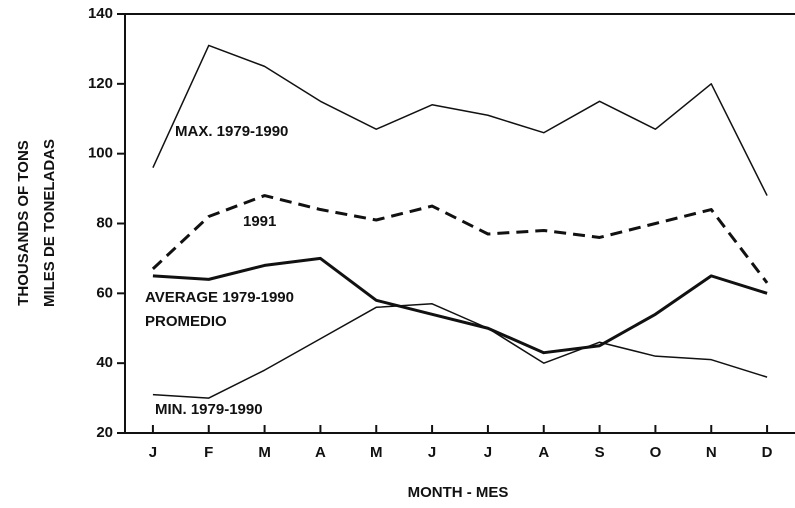  I want to click on y-axis-label: THOUSANDS OF TONS, so click(23, 223).